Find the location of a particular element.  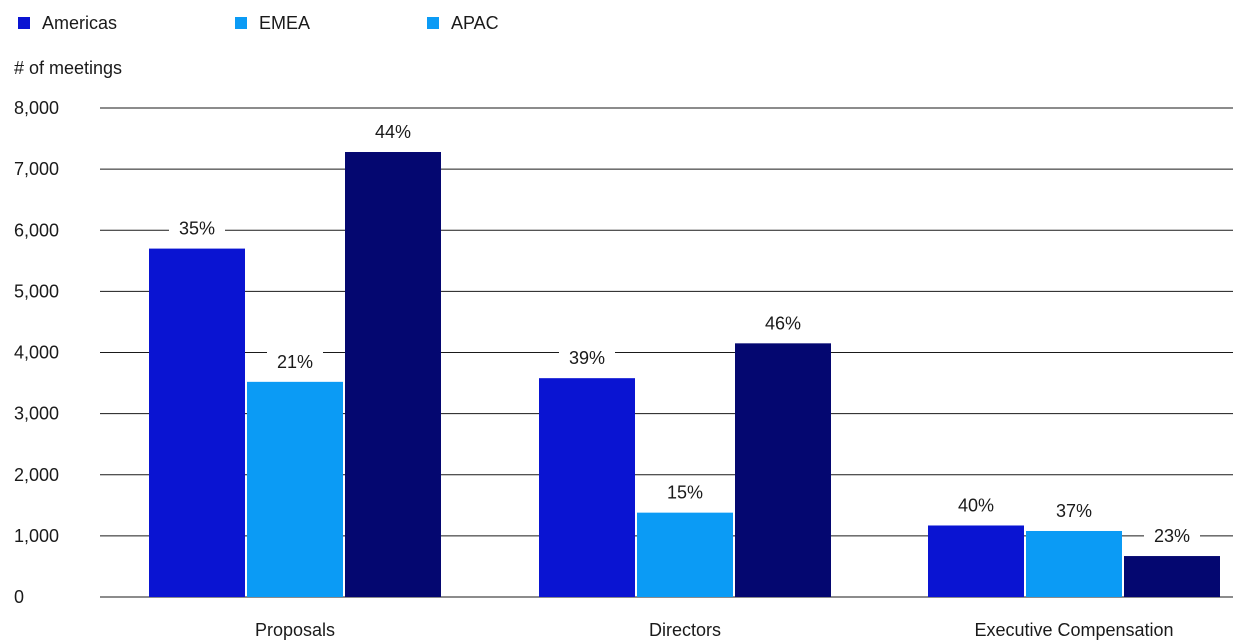

category-label: Directors is located at coordinates (685, 630).